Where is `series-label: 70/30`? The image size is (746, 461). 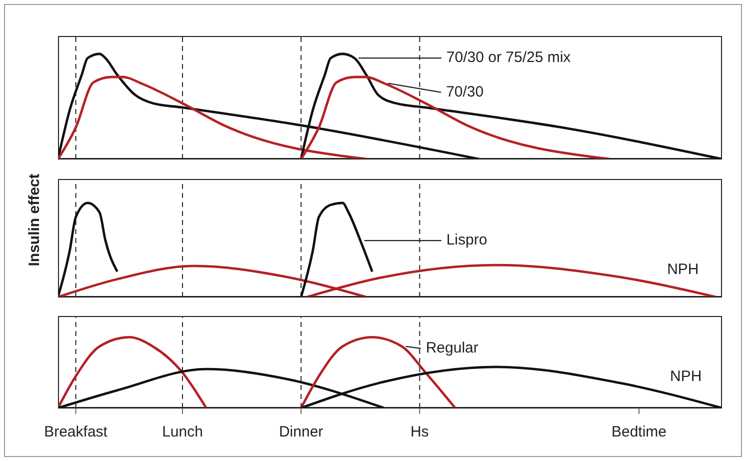
series-label: 70/30 is located at coordinates (465, 91).